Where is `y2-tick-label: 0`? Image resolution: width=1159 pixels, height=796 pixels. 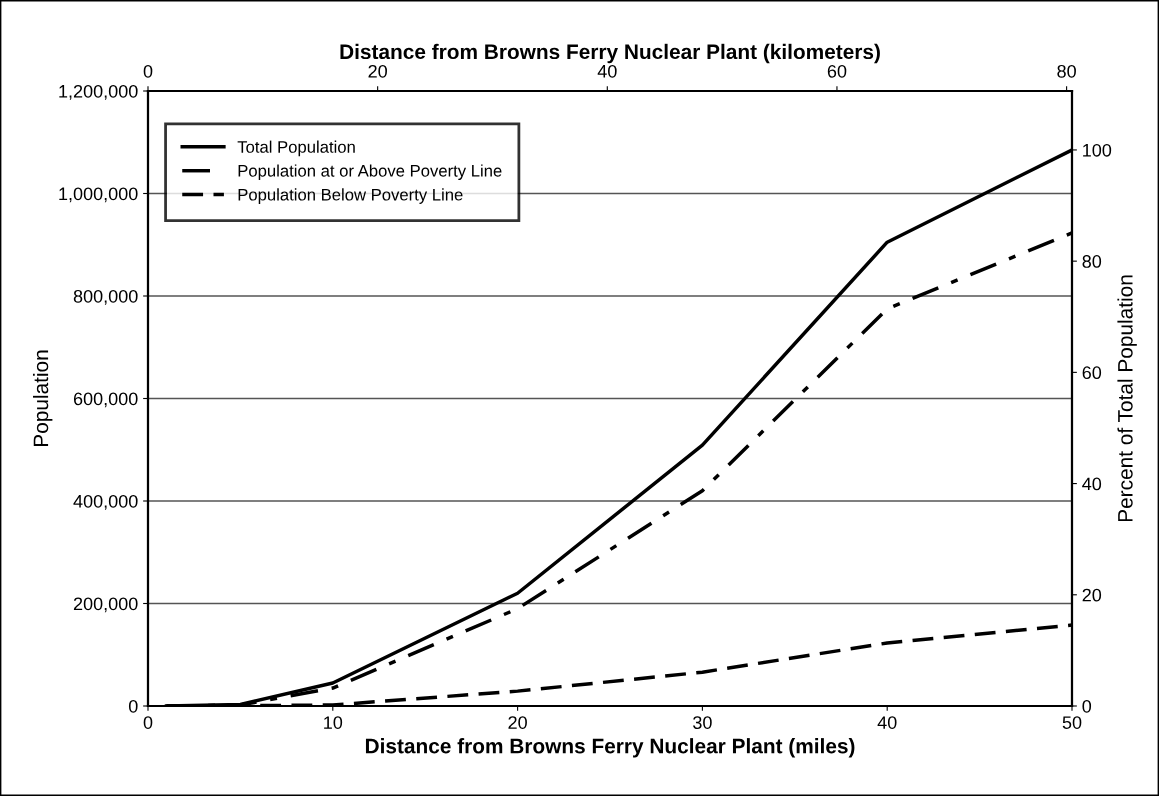 y2-tick-label: 0 is located at coordinates (1087, 706).